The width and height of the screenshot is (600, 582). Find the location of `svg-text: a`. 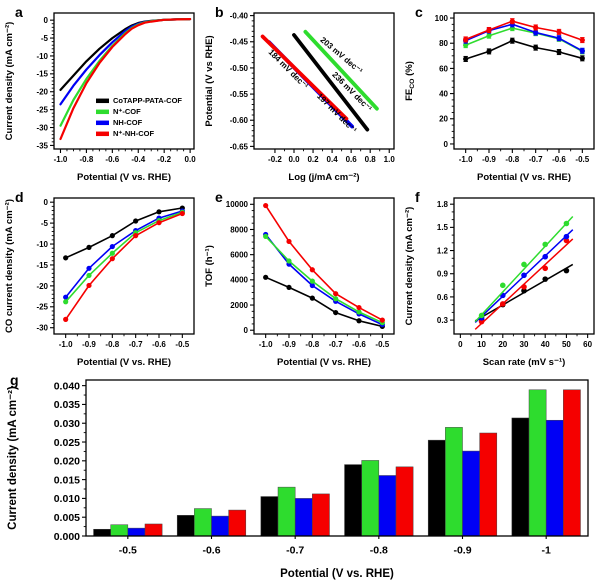

svg-text: a is located at coordinates (19, 12).